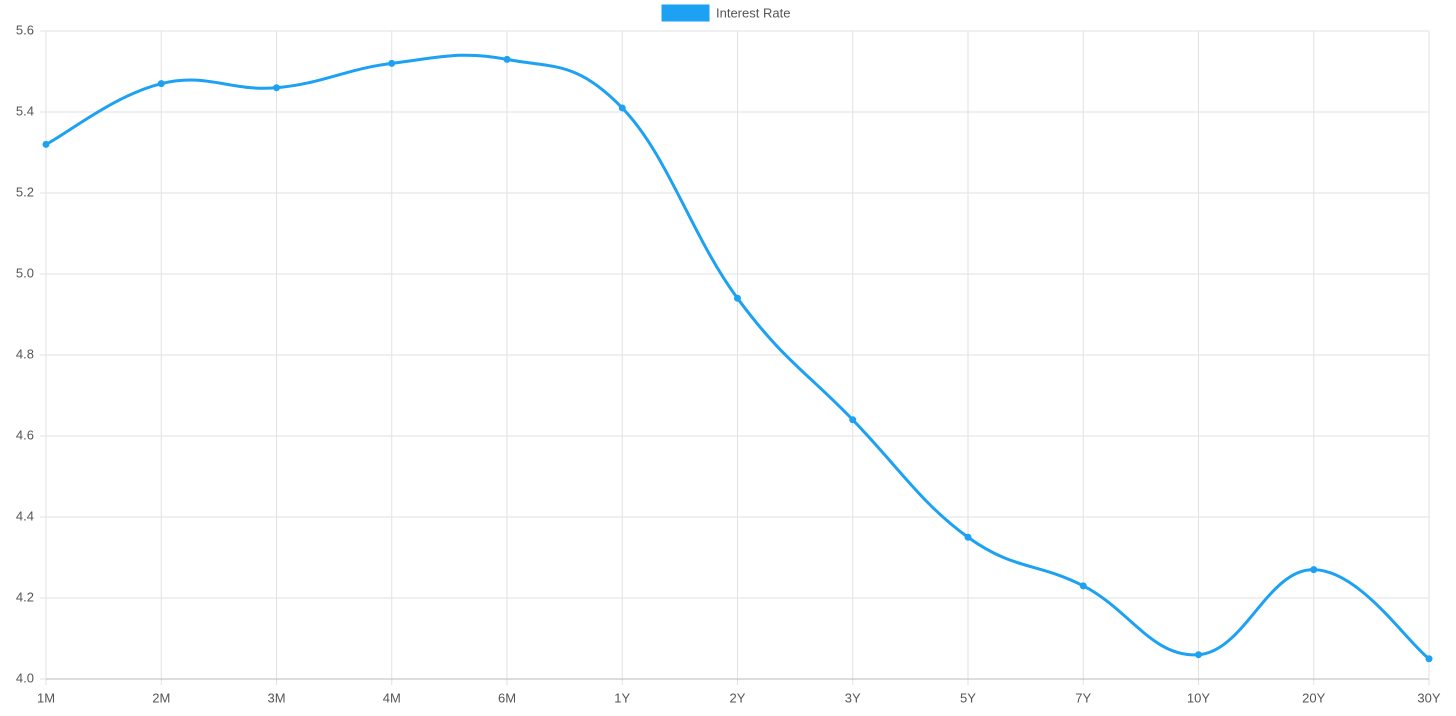  I want to click on y-tick-label: 4.4, so click(25, 515).